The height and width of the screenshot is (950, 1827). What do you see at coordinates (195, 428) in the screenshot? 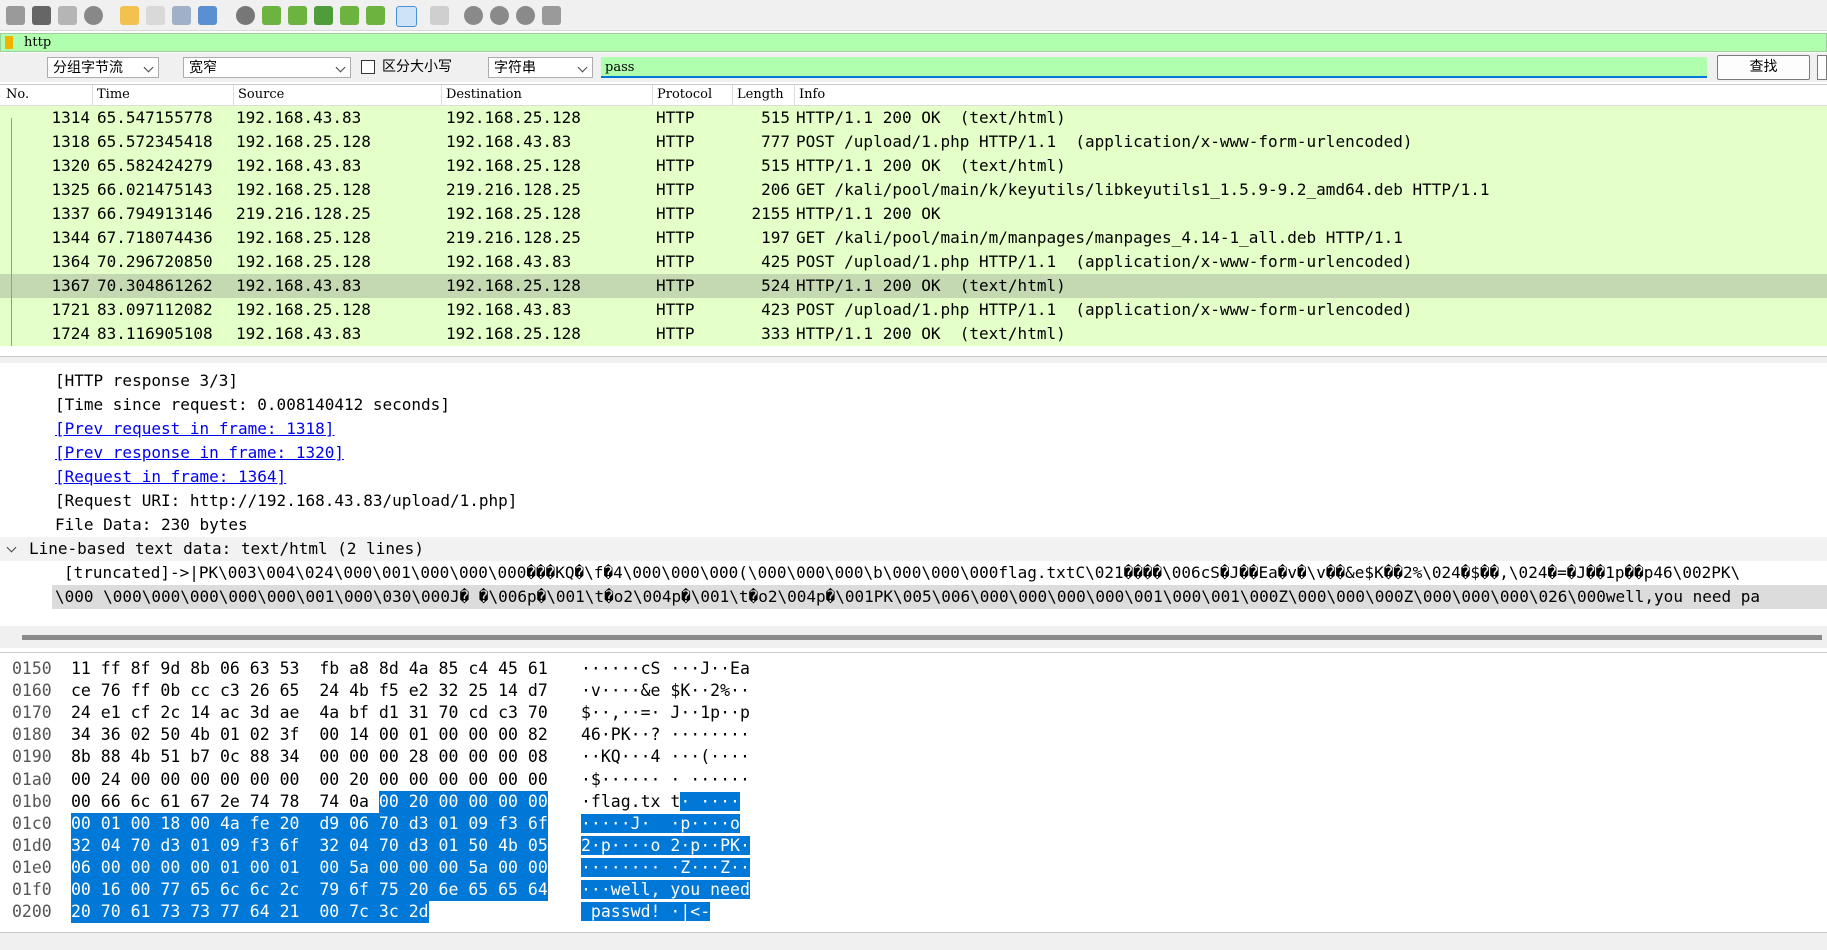
I see `detail-link: [Prev request in frame: 1318]` at bounding box center [195, 428].